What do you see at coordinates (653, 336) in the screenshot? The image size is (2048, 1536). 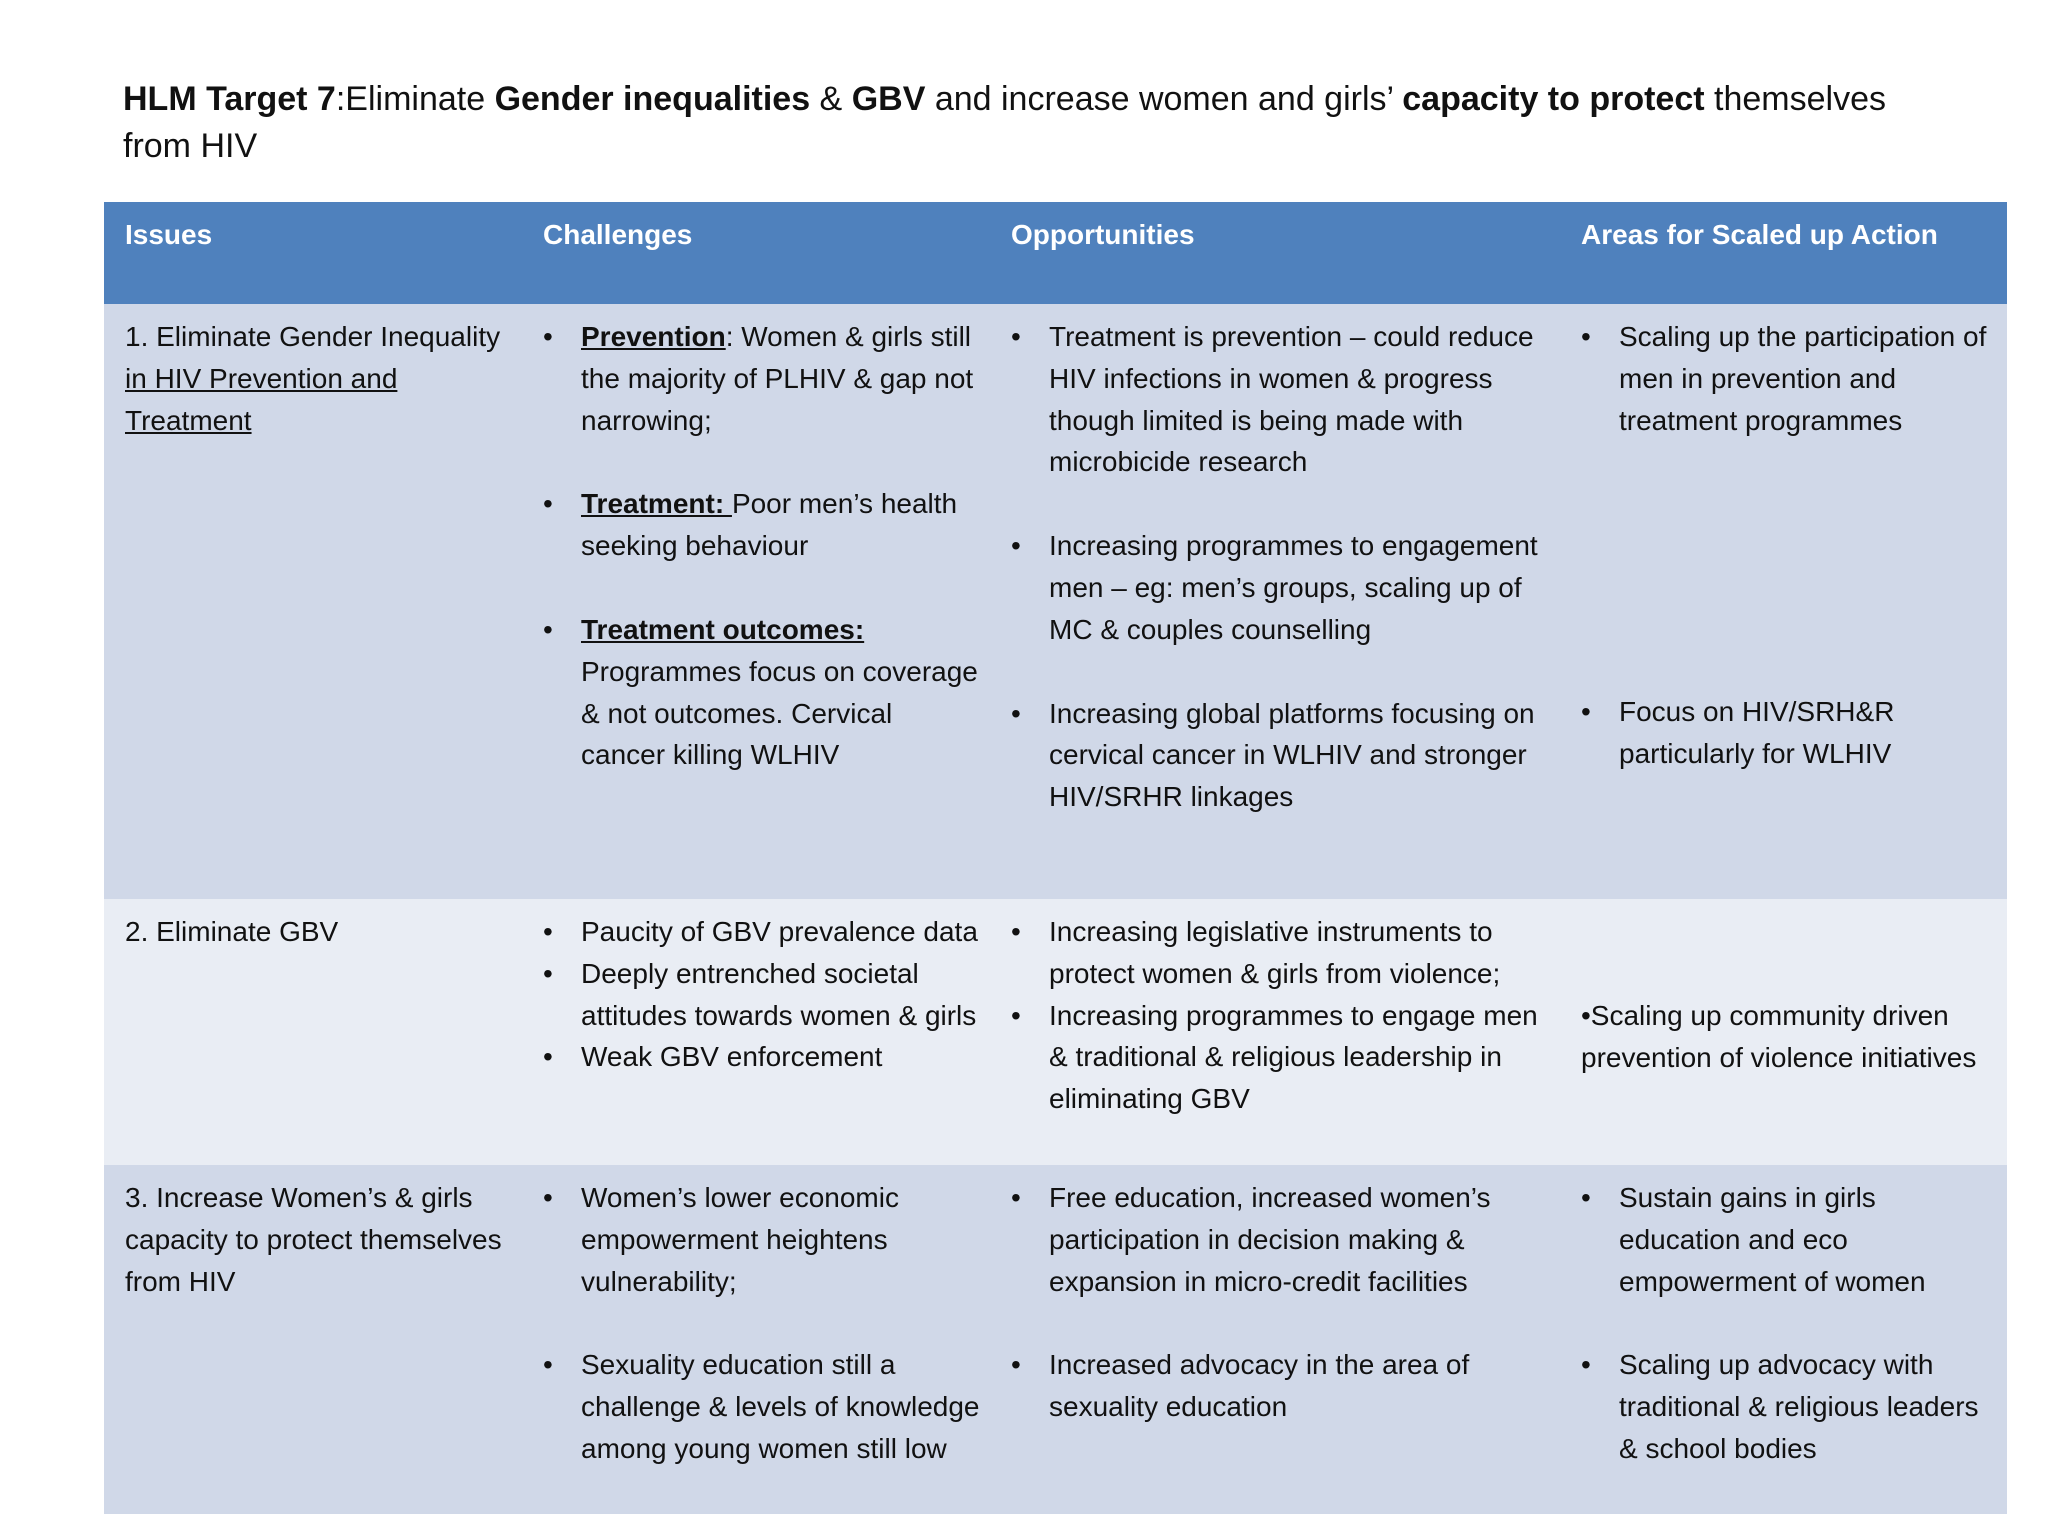 I see `text-run: Prevention` at bounding box center [653, 336].